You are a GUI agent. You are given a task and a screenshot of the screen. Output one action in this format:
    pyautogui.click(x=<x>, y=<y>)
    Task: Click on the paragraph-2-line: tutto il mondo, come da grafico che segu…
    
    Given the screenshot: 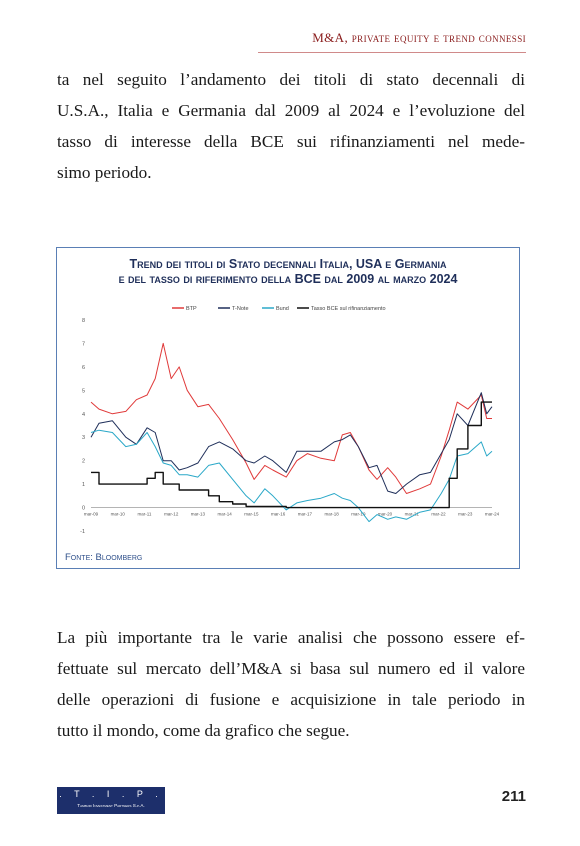 What is the action you would take?
    pyautogui.click(x=203, y=730)
    